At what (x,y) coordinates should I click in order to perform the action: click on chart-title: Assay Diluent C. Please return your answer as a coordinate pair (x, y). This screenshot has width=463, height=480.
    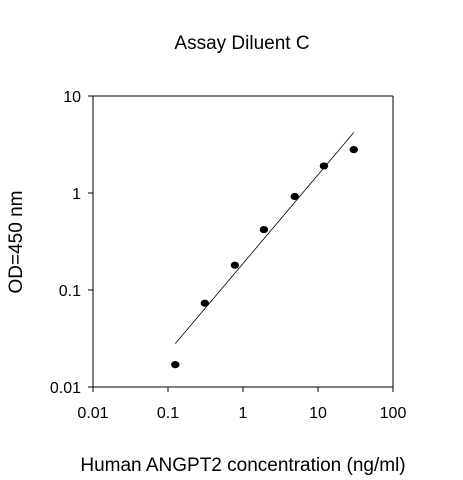
    Looking at the image, I should click on (241, 43).